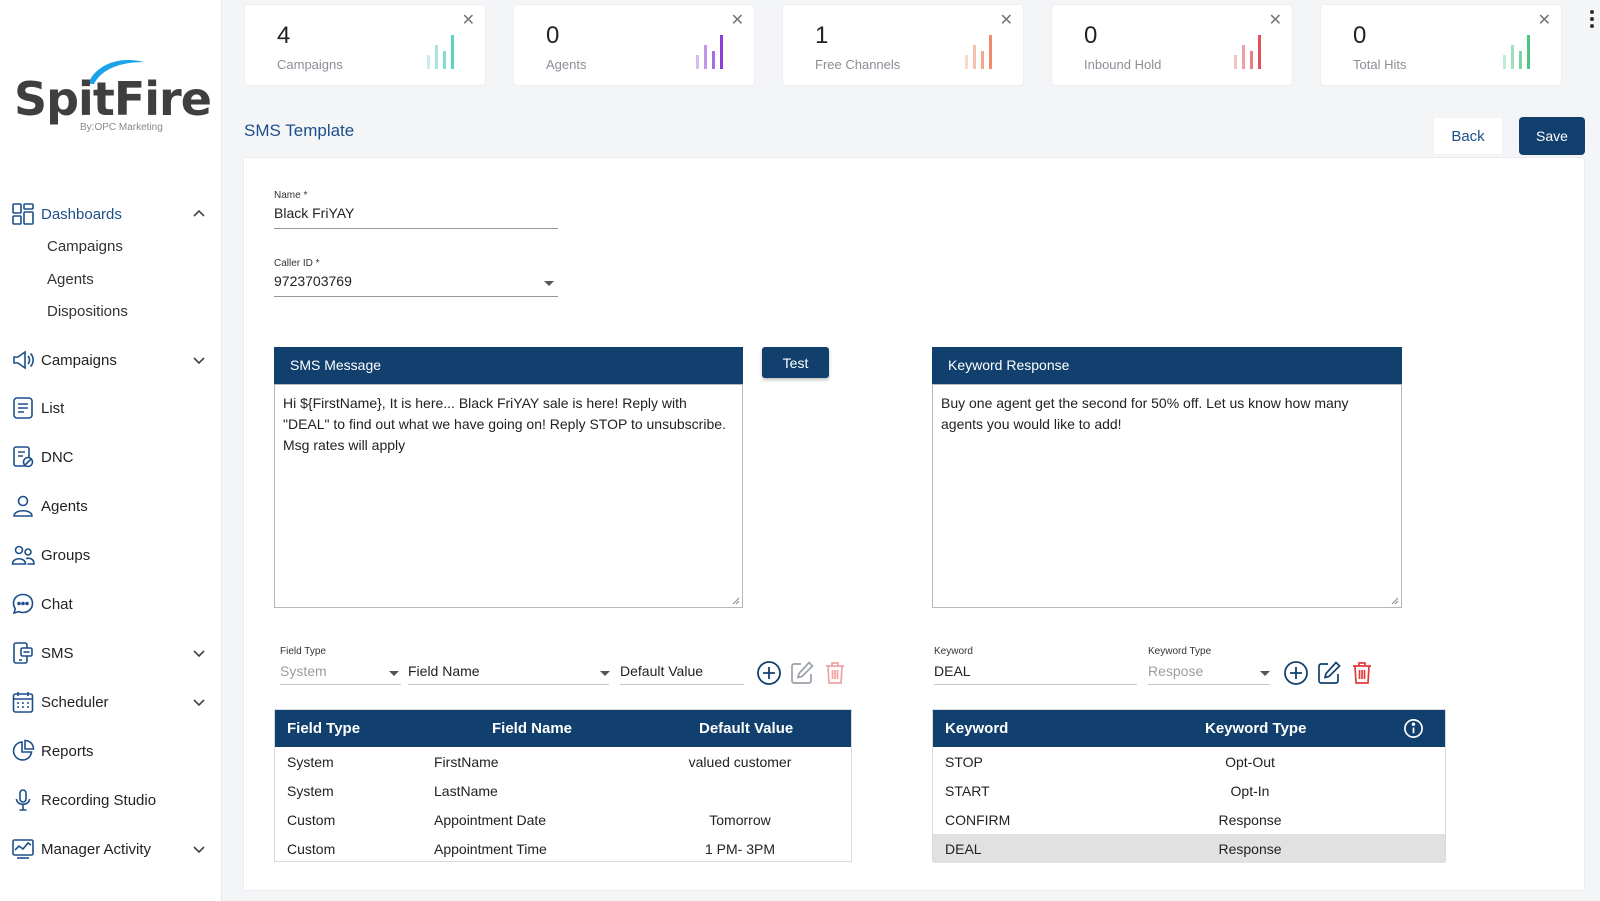 The width and height of the screenshot is (1600, 901). Describe the element at coordinates (284, 35) in the screenshot. I see `stat-value: 4` at that location.